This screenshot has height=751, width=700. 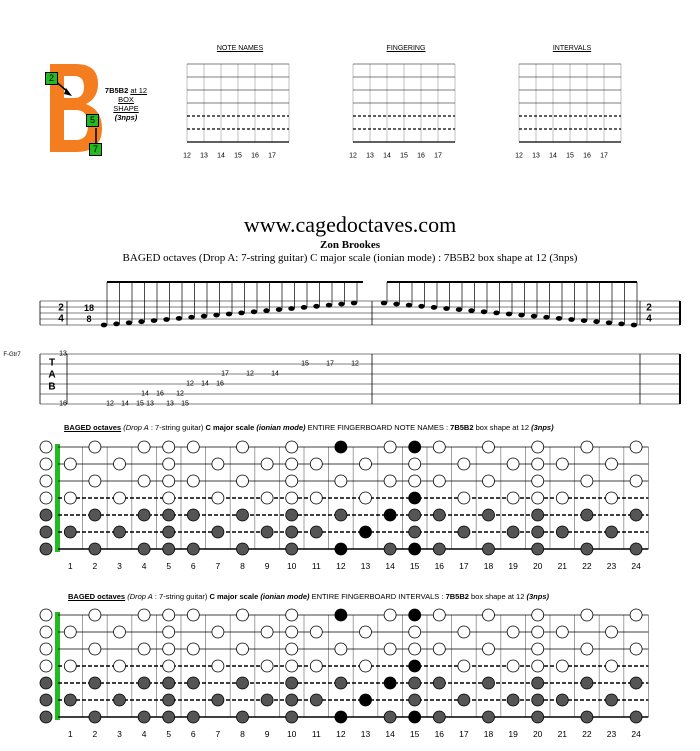 I want to click on fret-number: 22, so click(x=587, y=734).